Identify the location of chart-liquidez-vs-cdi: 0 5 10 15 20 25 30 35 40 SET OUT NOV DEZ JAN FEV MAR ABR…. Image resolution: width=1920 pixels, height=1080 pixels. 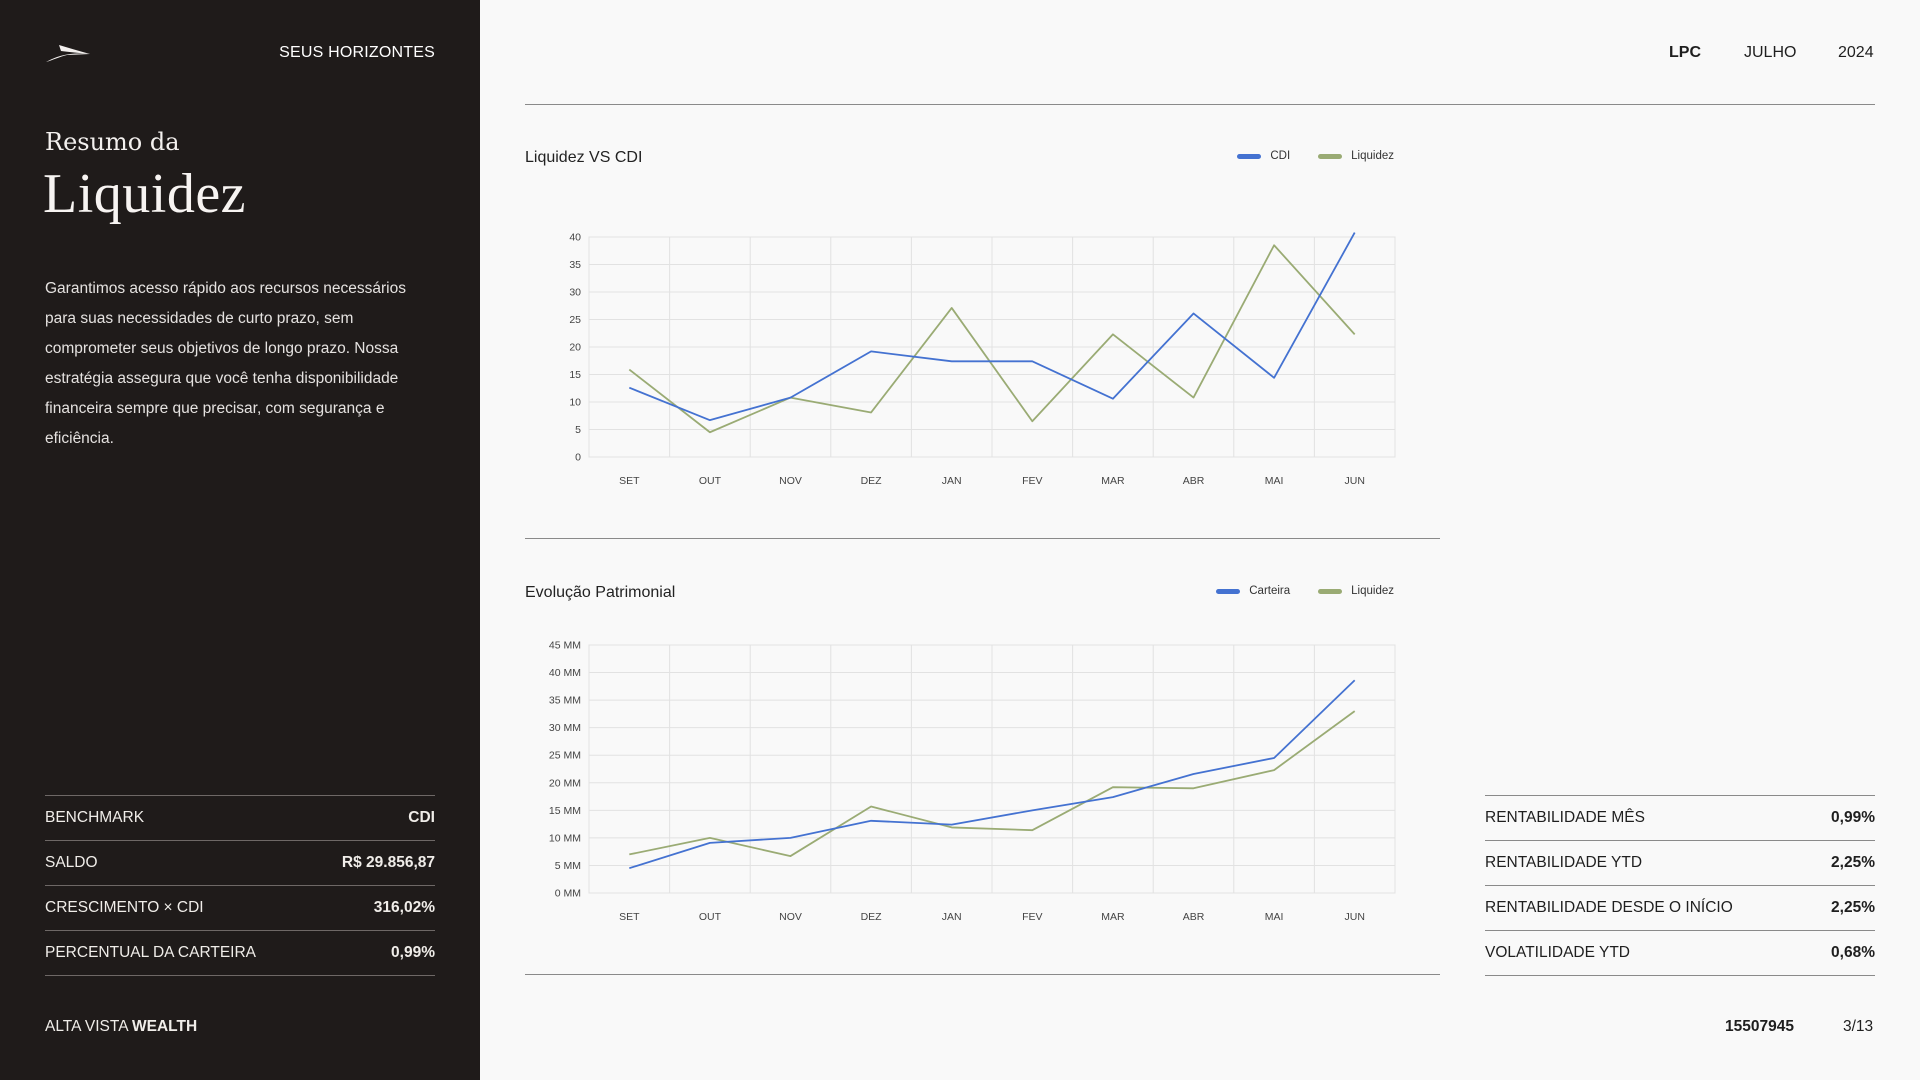
(982, 359).